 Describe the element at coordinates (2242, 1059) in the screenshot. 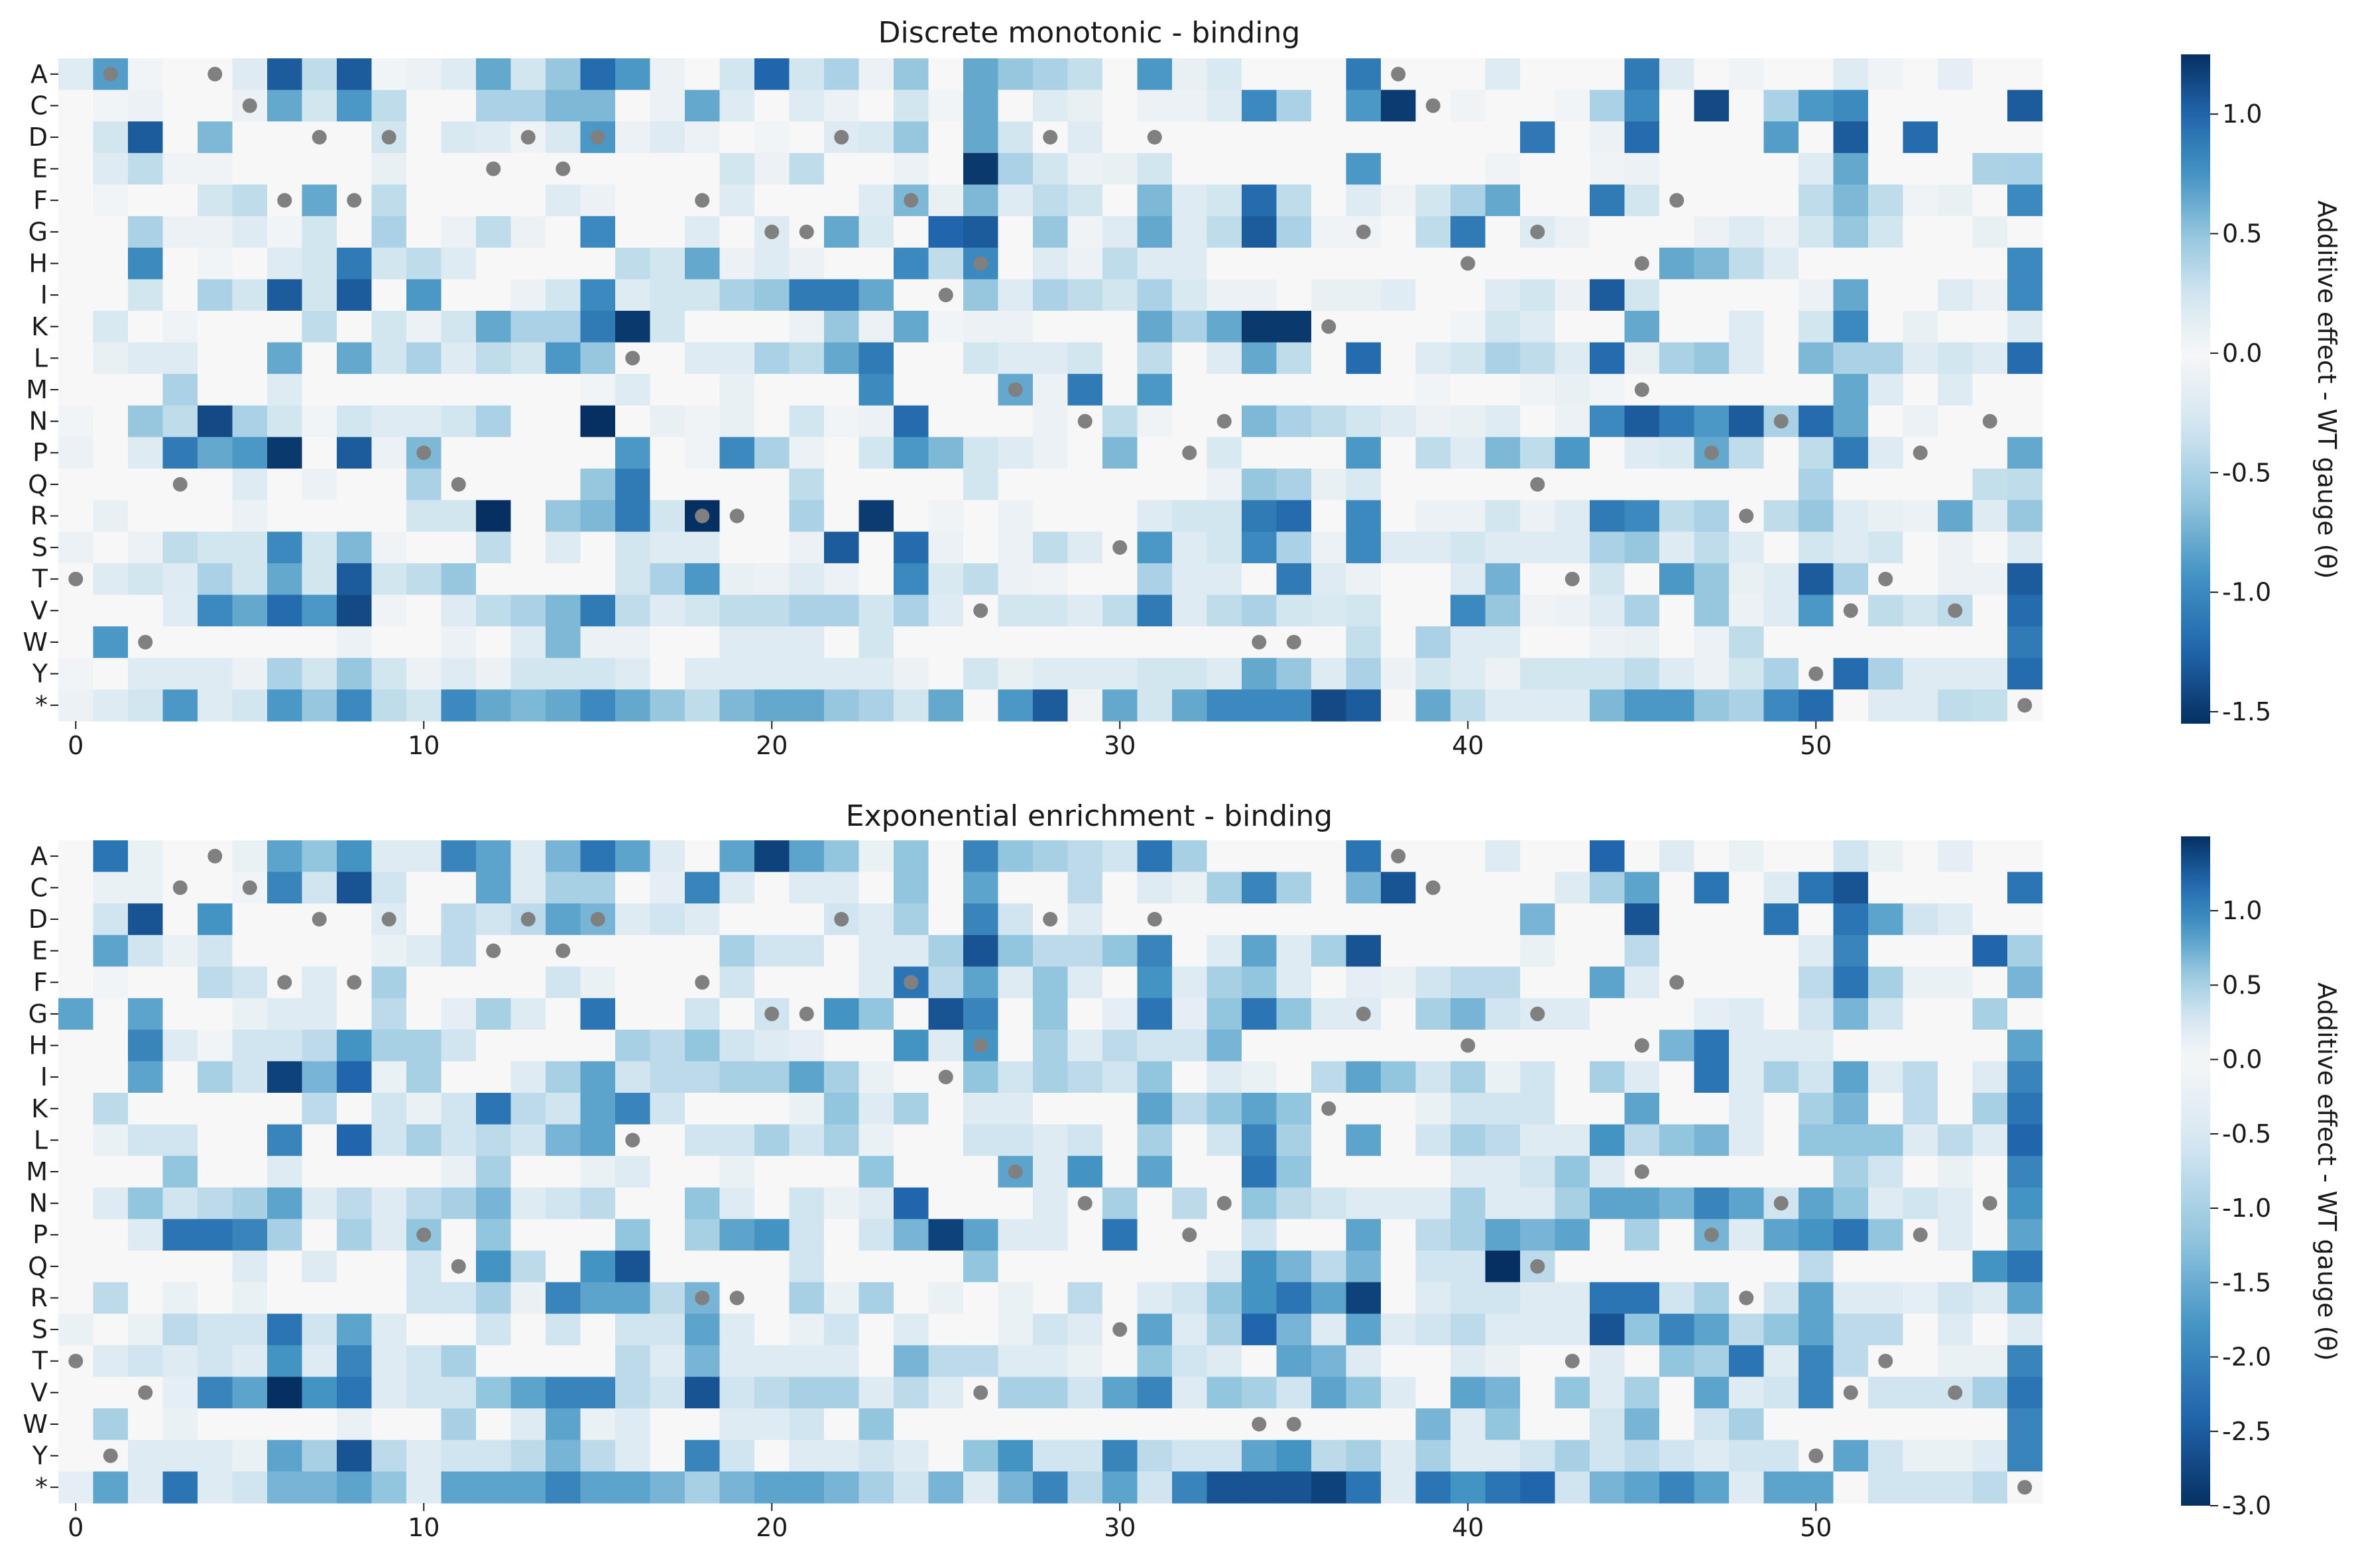

I see `colorbar-tick-label: 0.0` at that location.